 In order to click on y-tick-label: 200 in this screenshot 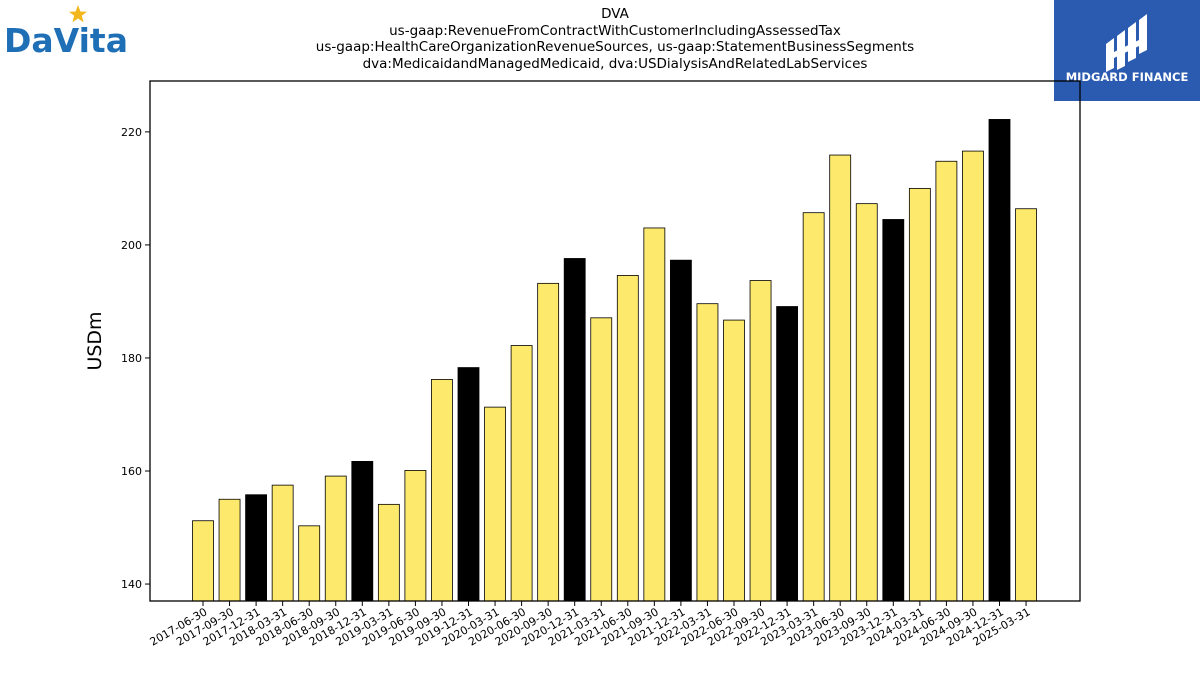, I will do `click(131, 245)`.